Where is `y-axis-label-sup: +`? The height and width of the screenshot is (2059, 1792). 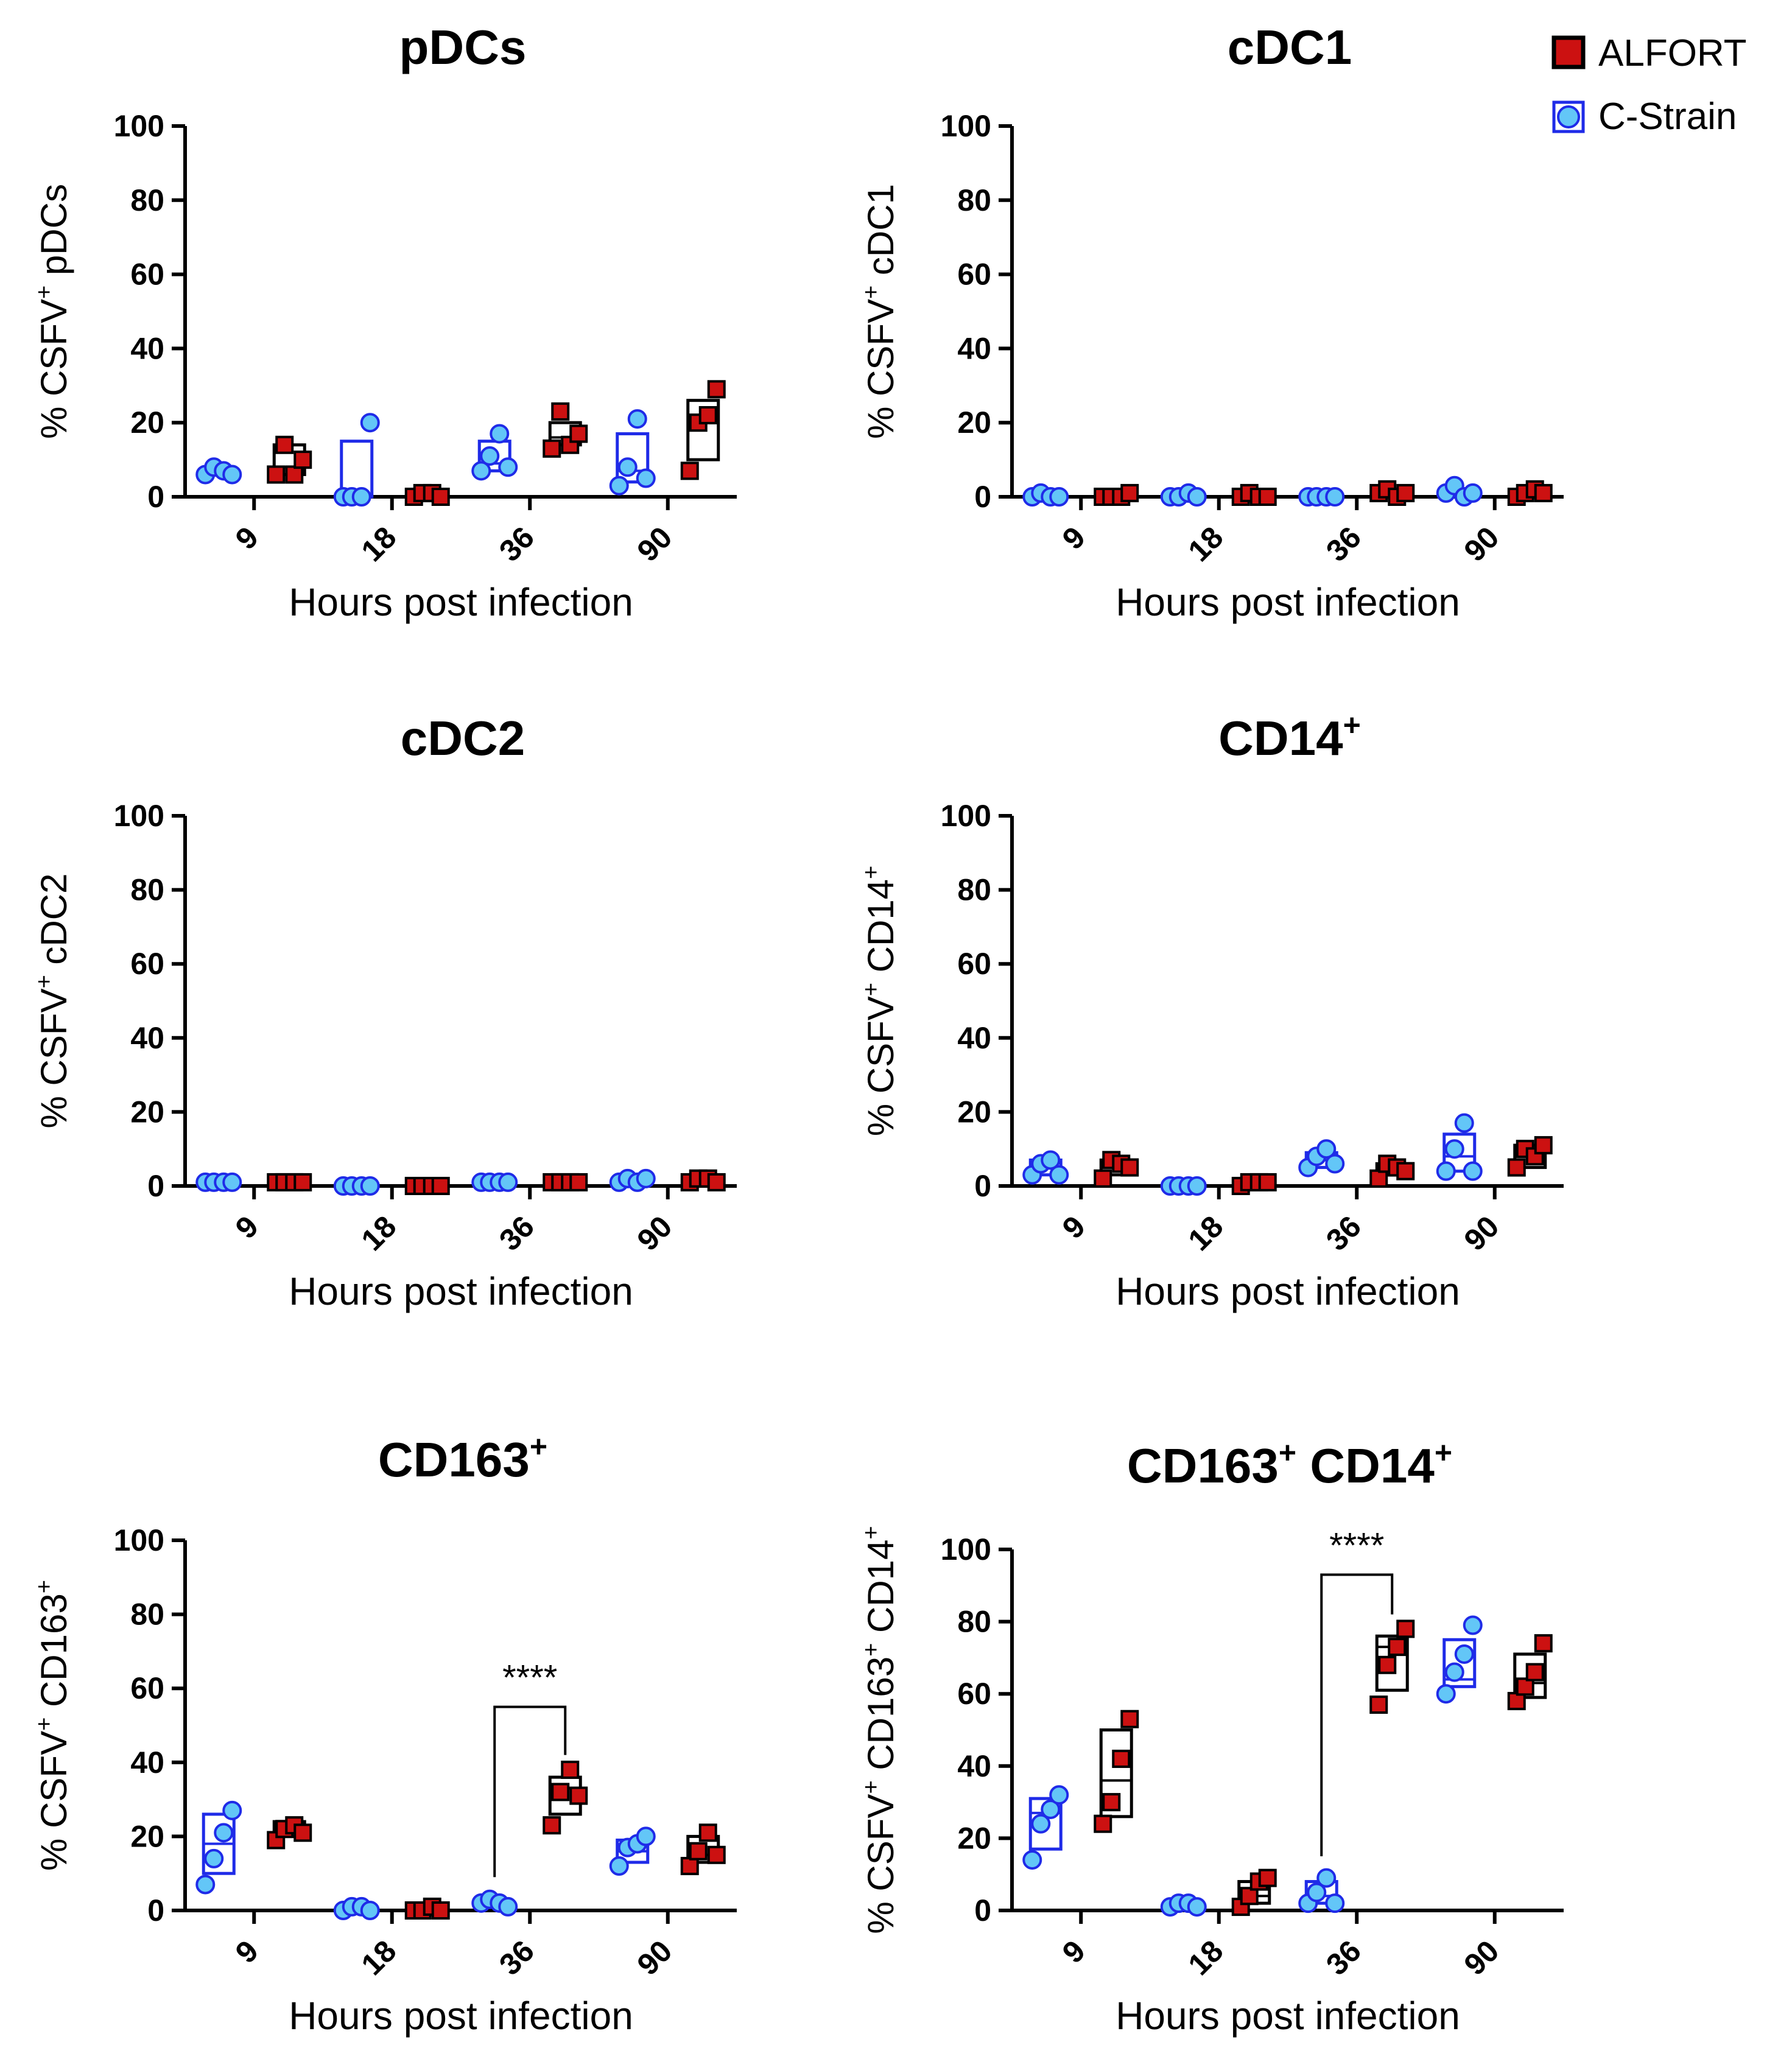 y-axis-label-sup: + is located at coordinates (871, 1787).